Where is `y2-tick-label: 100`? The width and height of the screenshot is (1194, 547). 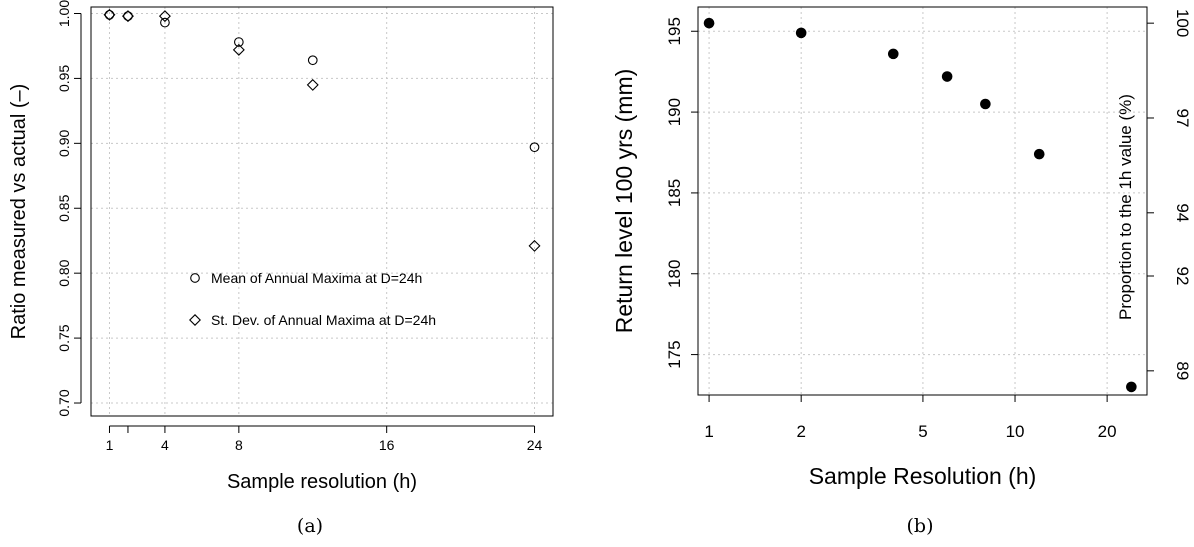
y2-tick-label: 100 is located at coordinates (1182, 23).